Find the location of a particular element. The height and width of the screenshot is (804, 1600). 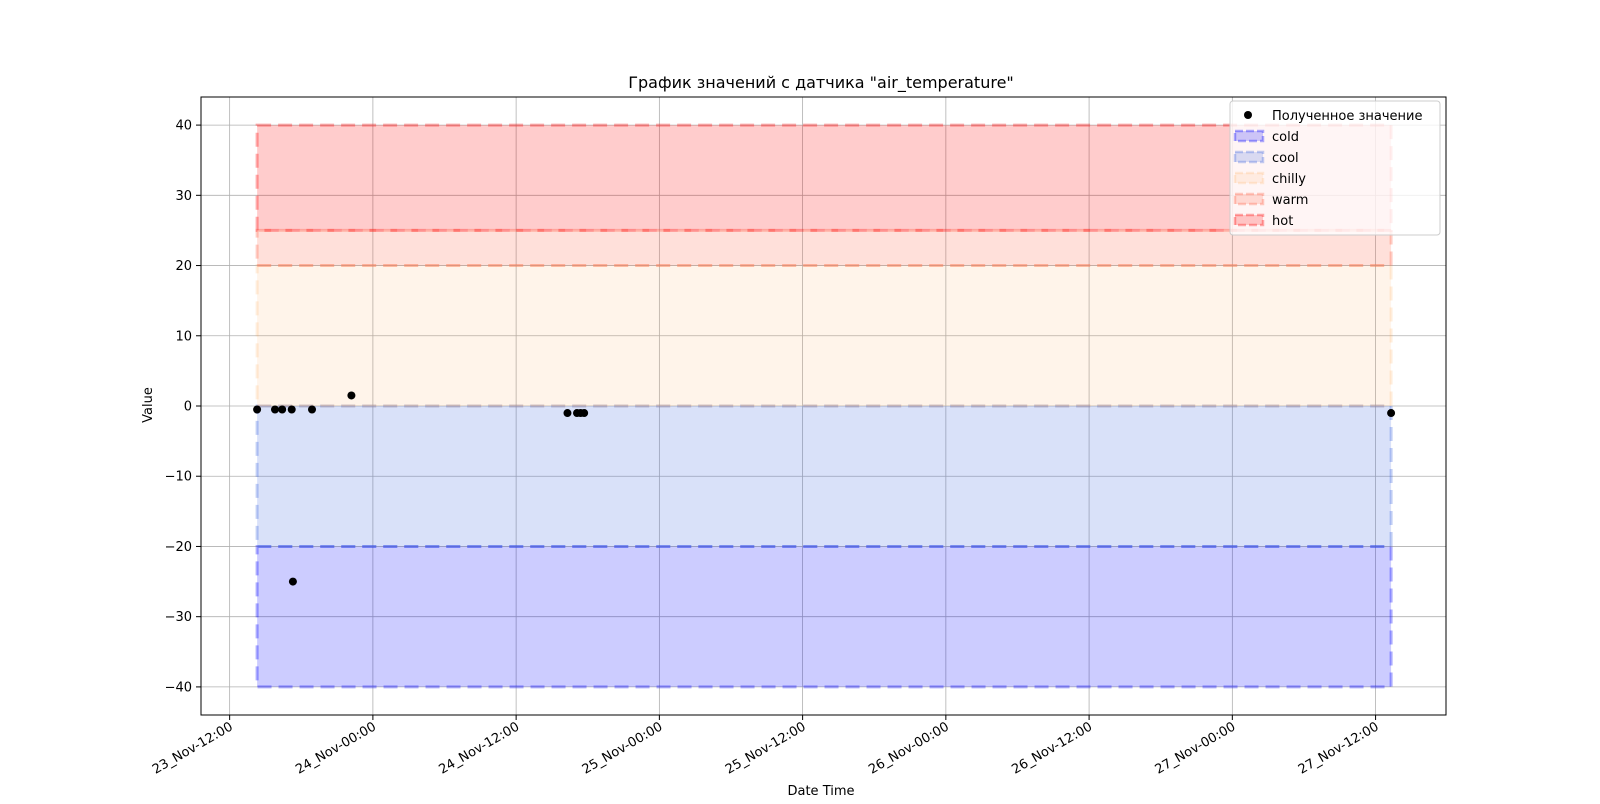

legend-label: cool is located at coordinates (1285, 158).